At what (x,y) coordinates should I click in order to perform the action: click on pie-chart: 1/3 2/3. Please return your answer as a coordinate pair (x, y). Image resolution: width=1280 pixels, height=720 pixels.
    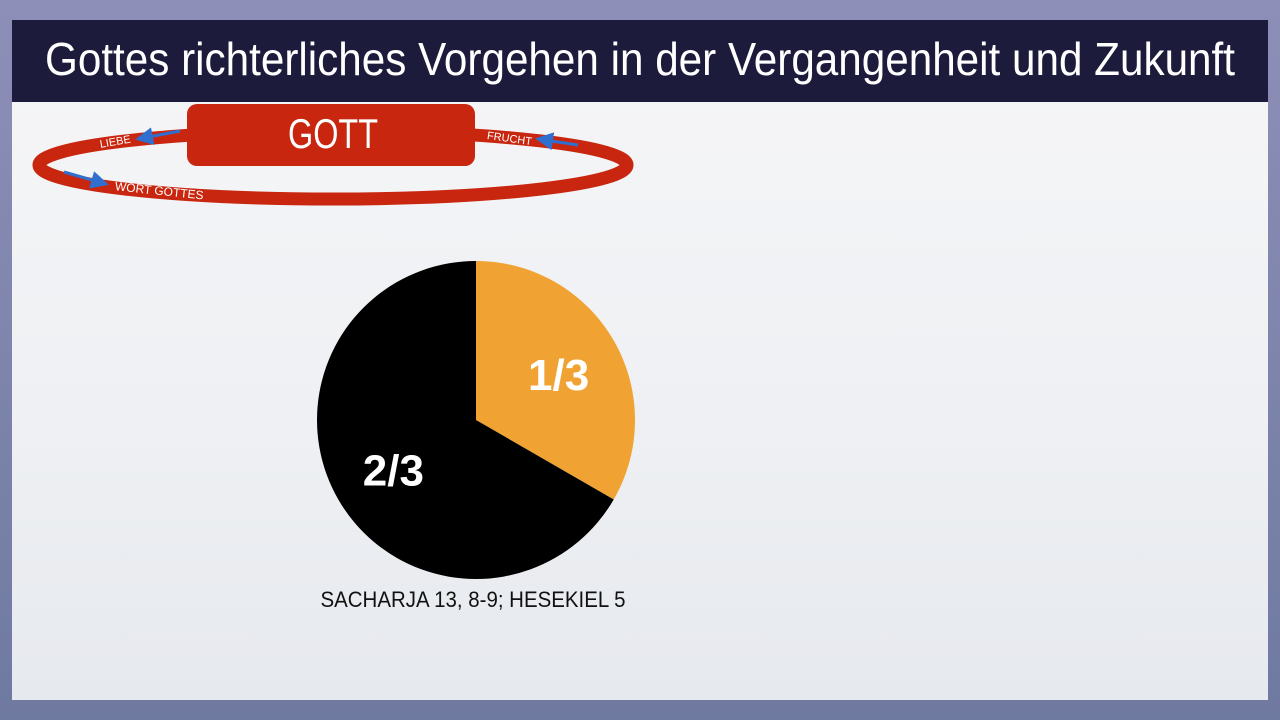
    Looking at the image, I should click on (475, 420).